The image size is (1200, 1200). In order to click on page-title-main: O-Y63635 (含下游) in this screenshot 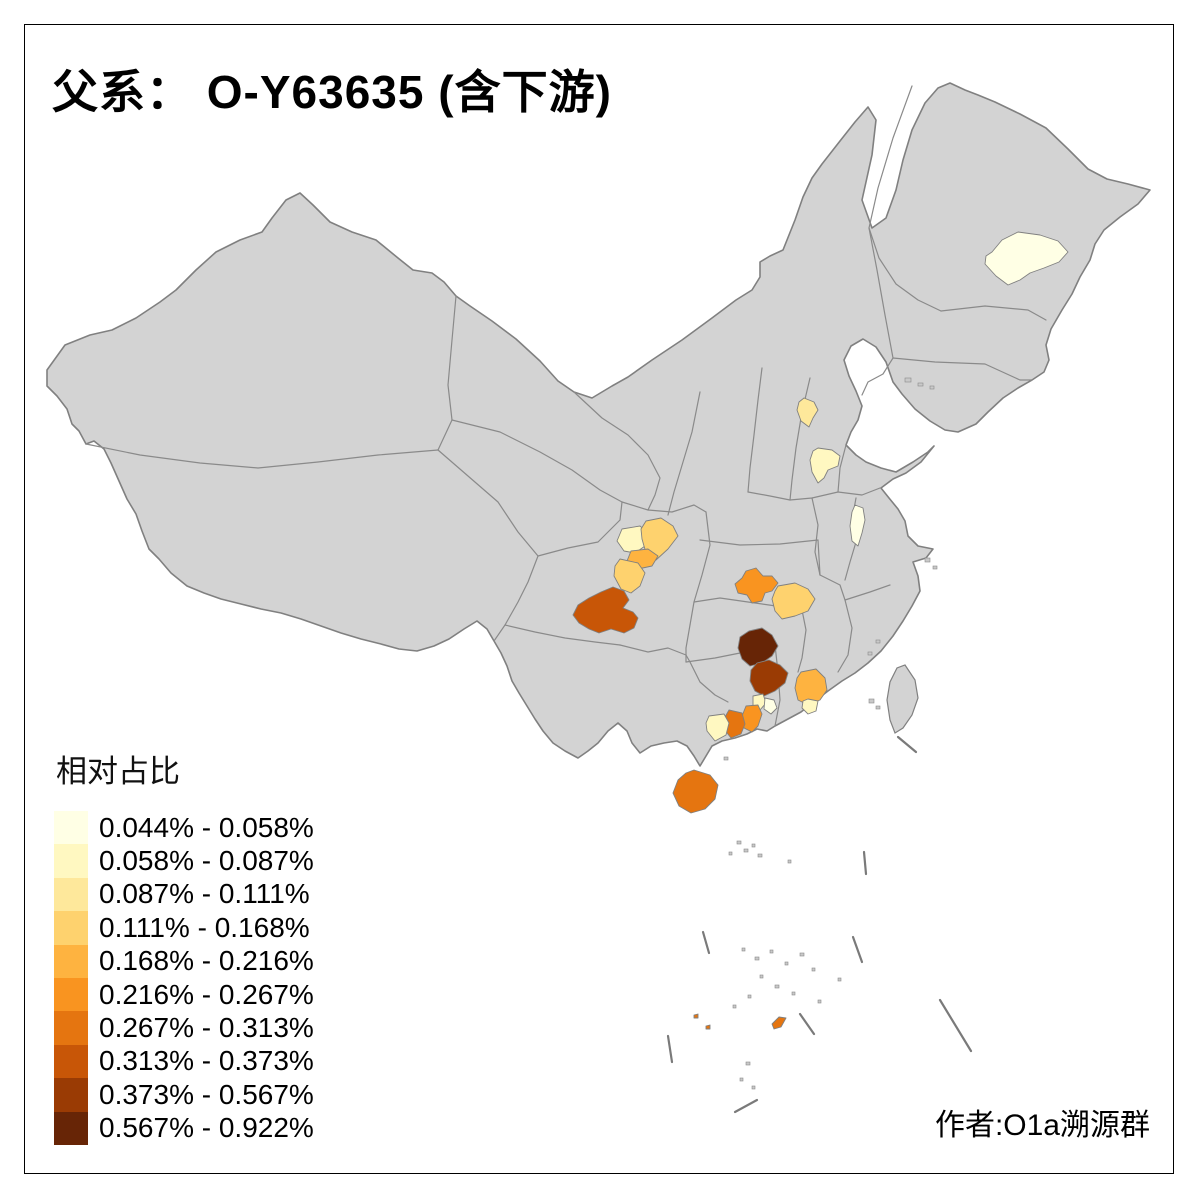, I will do `click(402, 92)`.